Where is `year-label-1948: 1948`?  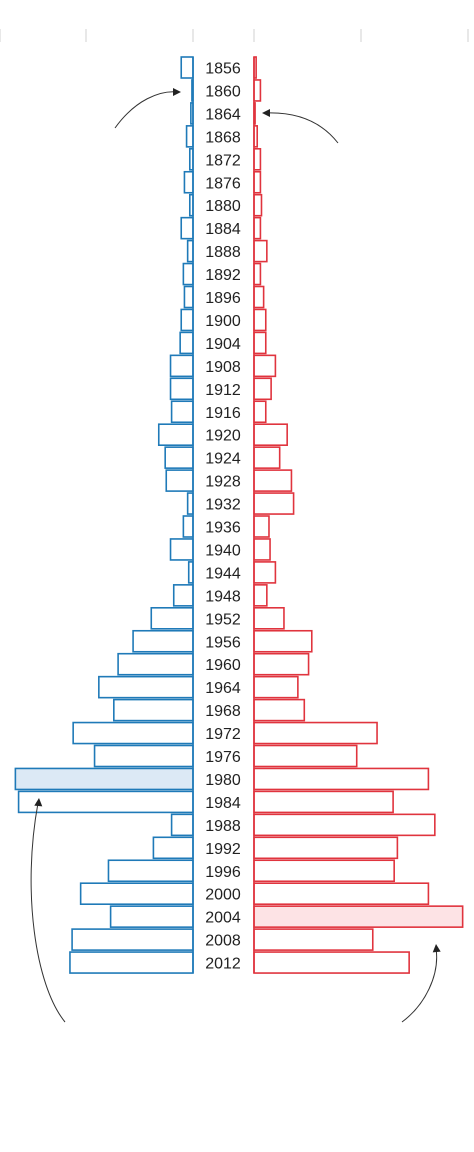 year-label-1948: 1948 is located at coordinates (223, 596).